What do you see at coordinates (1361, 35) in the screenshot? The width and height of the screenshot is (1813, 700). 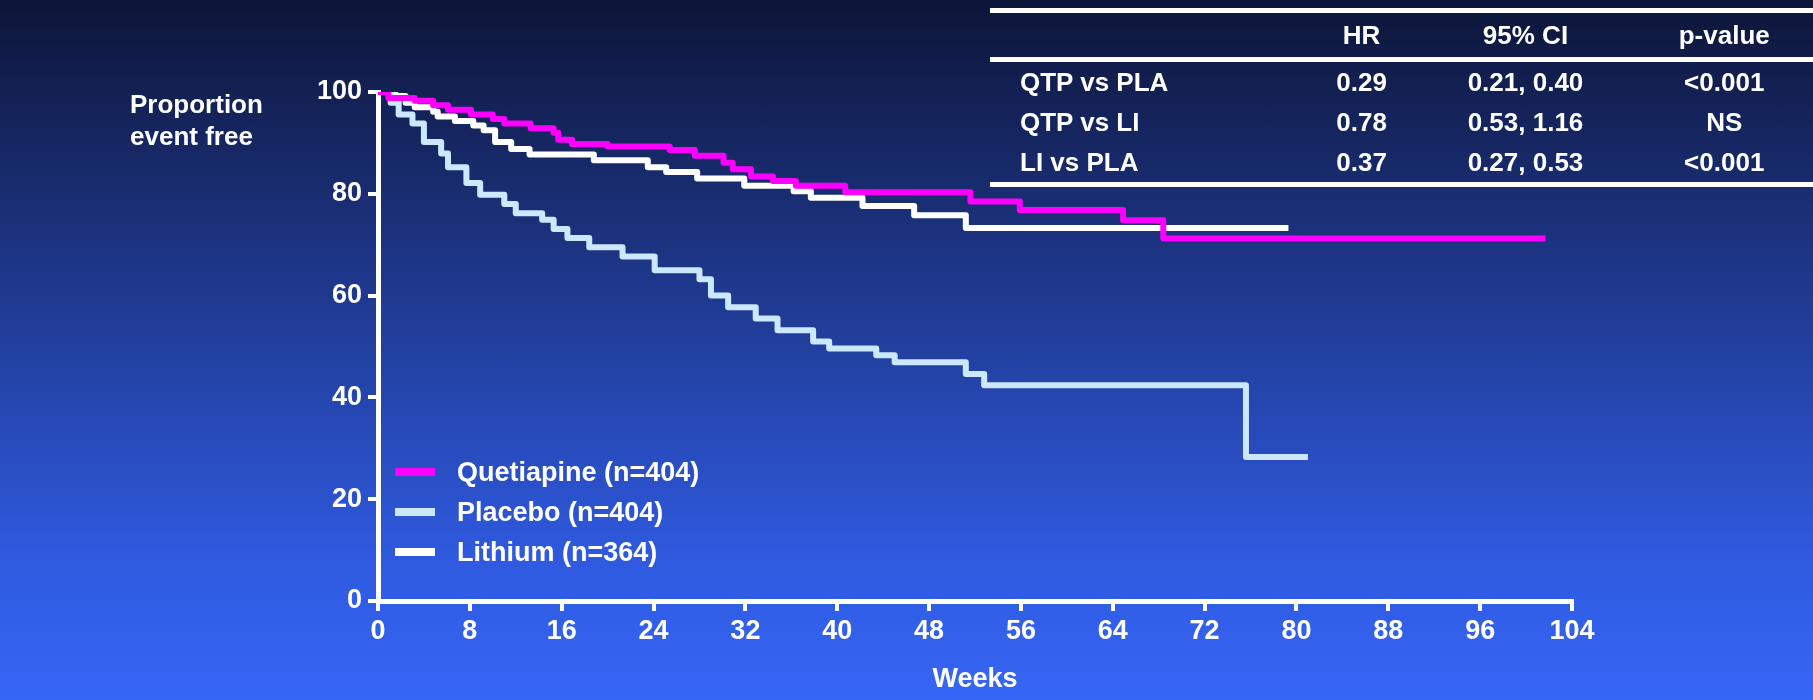 I see `text: HR` at bounding box center [1361, 35].